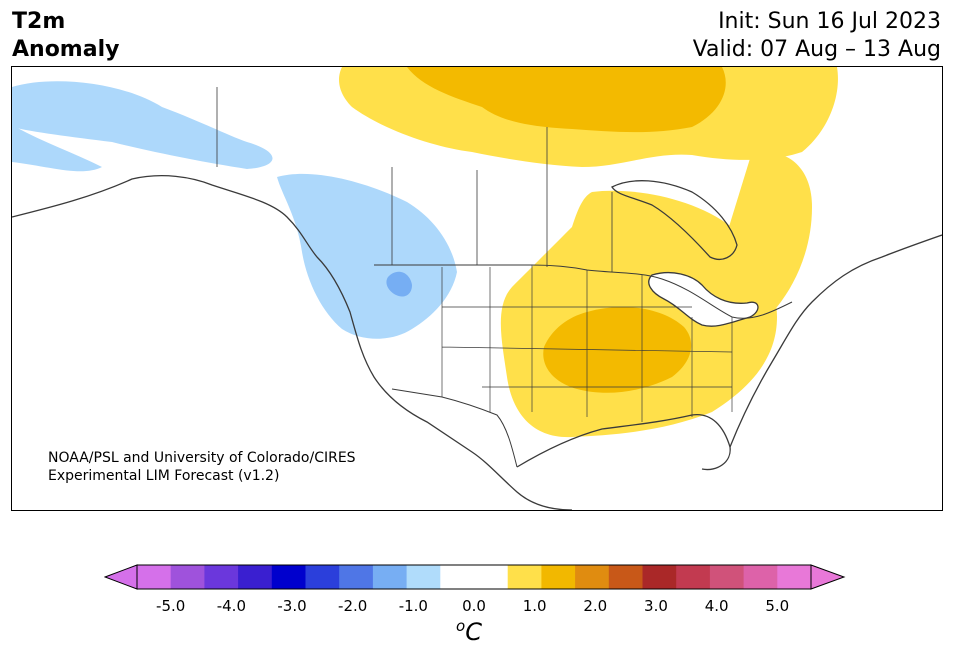 The width and height of the screenshot is (953, 656). Describe the element at coordinates (623, 442) in the screenshot. I see `gulf-coastline` at that location.